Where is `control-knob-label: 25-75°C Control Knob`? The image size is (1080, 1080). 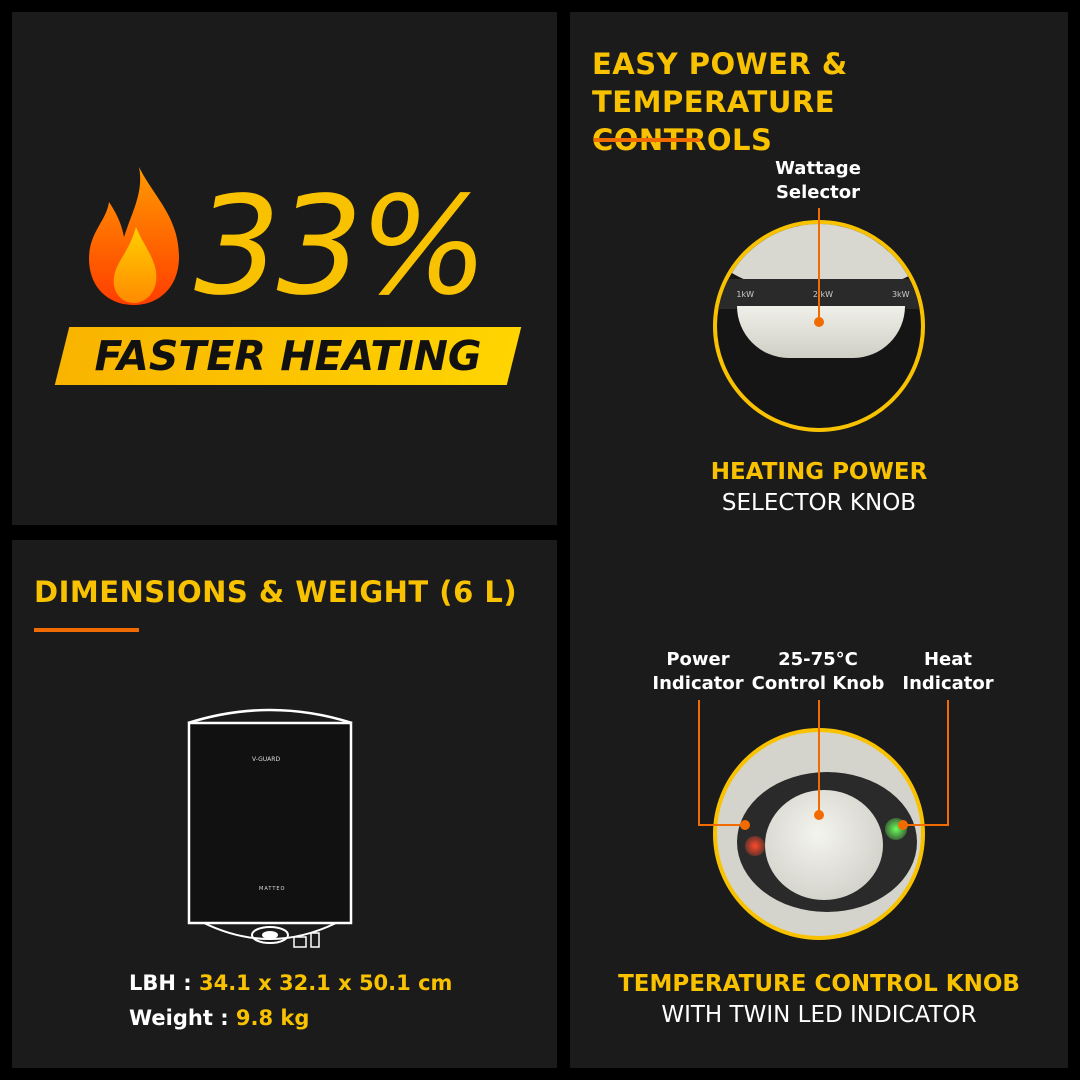
control-knob-label: 25-75°C Control Knob is located at coordinates (818, 672).